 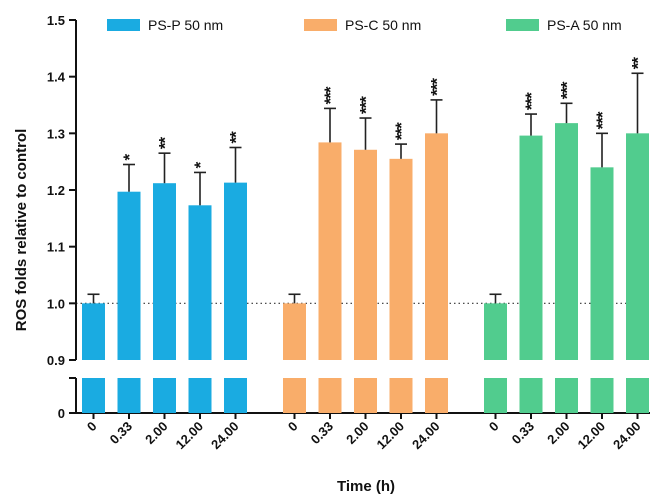 I want to click on legend-label: PS-C 50 nm, so click(x=383, y=25).